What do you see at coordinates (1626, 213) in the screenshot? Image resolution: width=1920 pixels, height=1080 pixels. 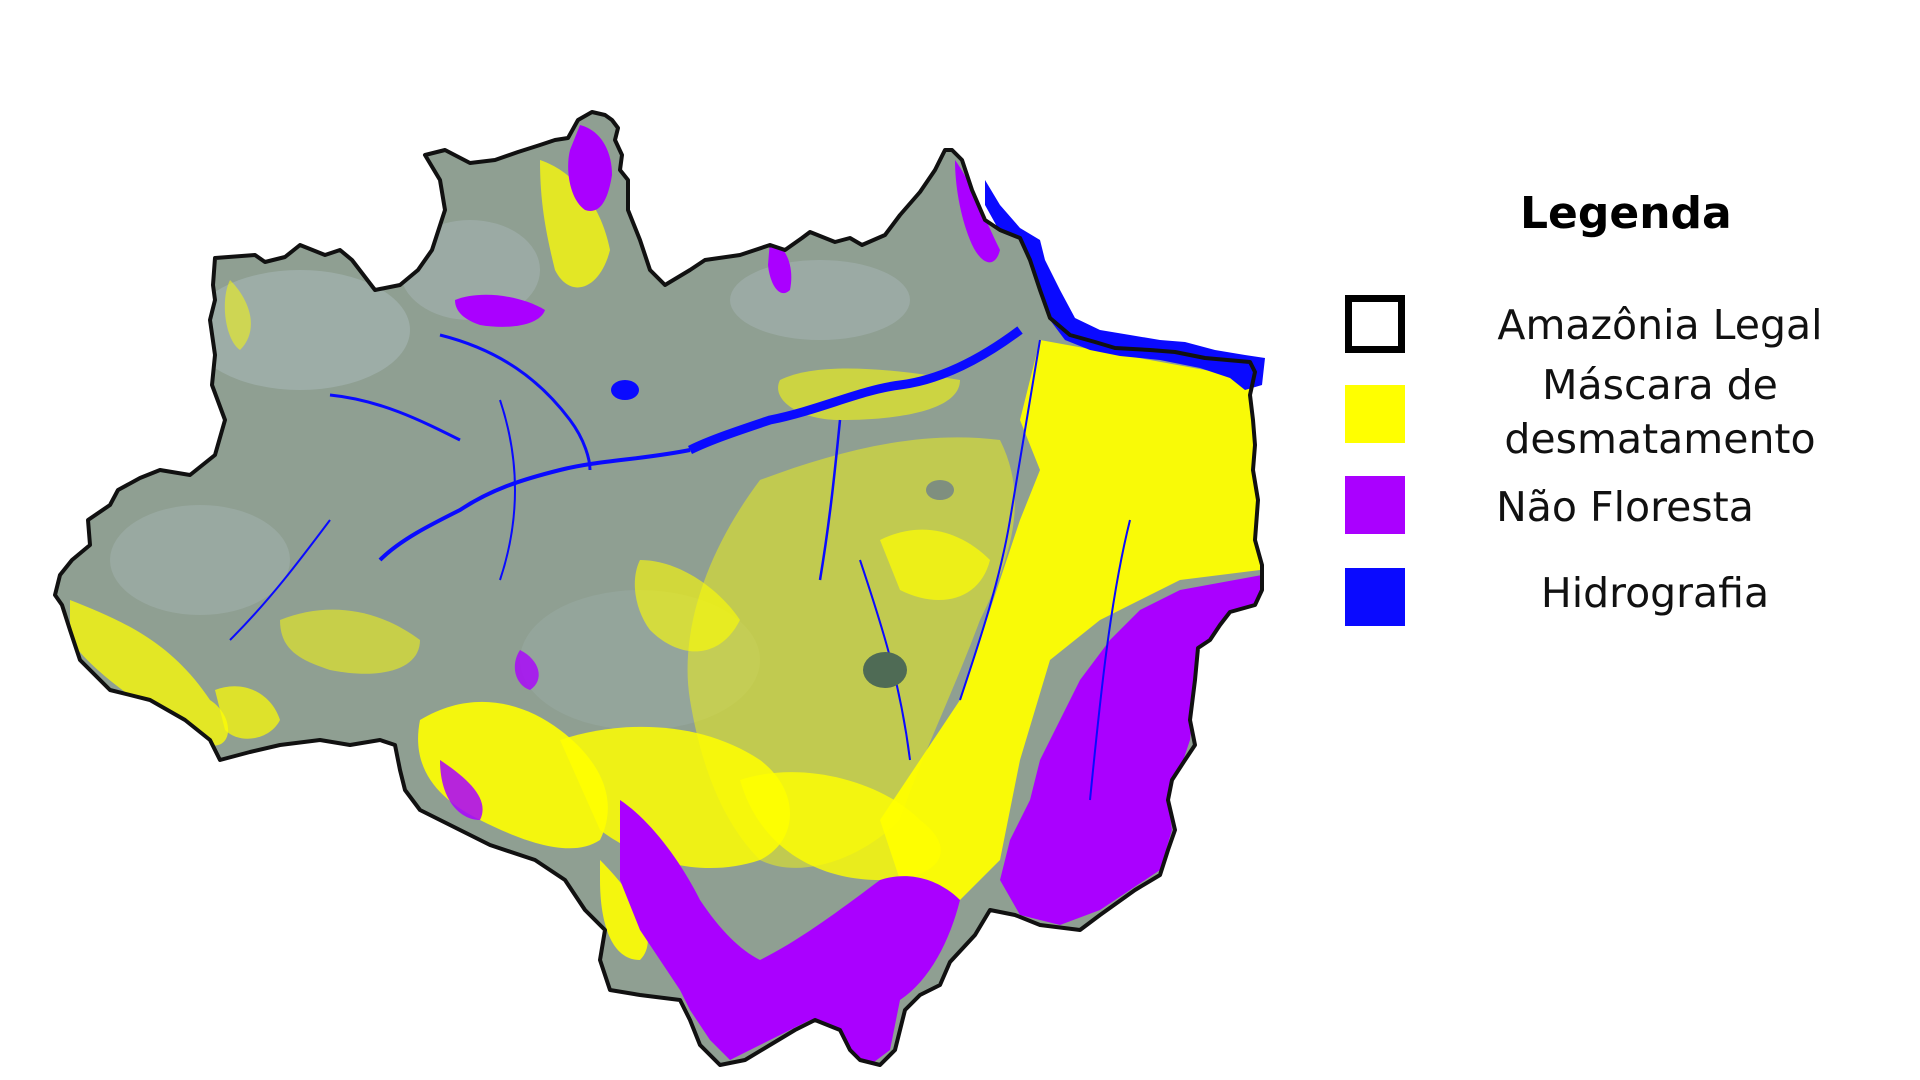 I see `legend-title: Legenda` at bounding box center [1626, 213].